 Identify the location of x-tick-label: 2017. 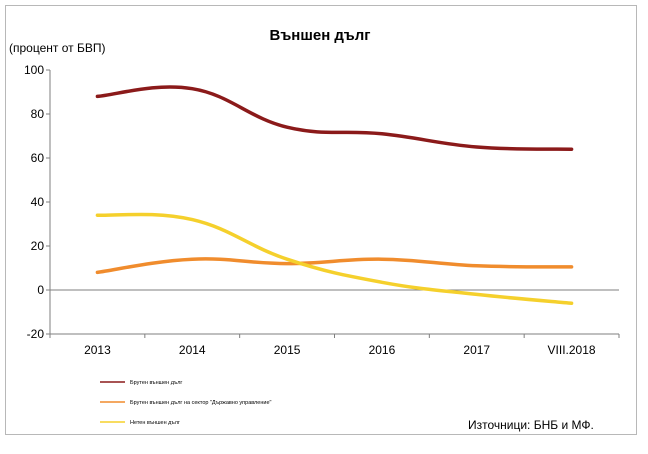
(476, 350).